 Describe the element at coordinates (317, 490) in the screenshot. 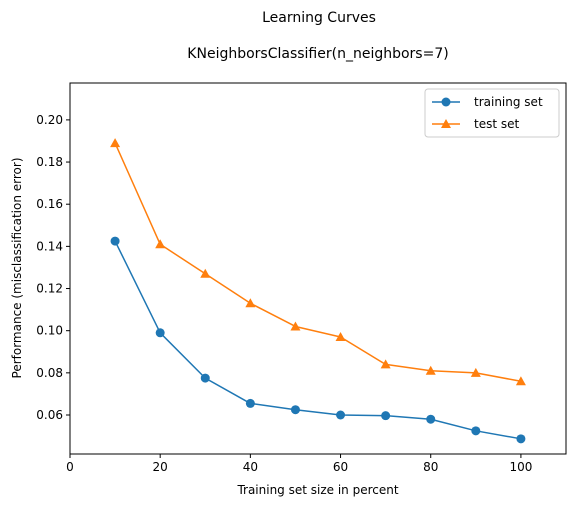

I see `x-axis-label: Training set size in percent` at that location.